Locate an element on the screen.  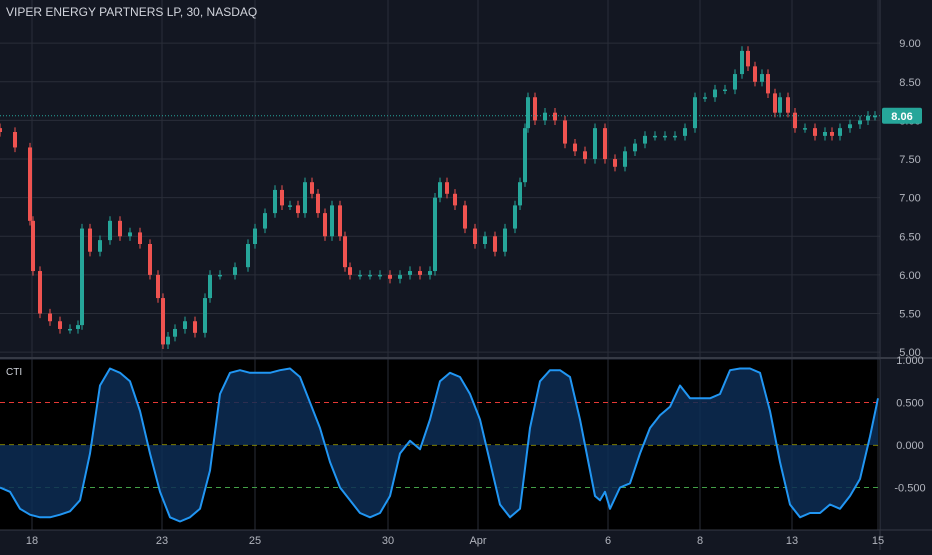
price-tick-label: 6.00 is located at coordinates (909, 276).